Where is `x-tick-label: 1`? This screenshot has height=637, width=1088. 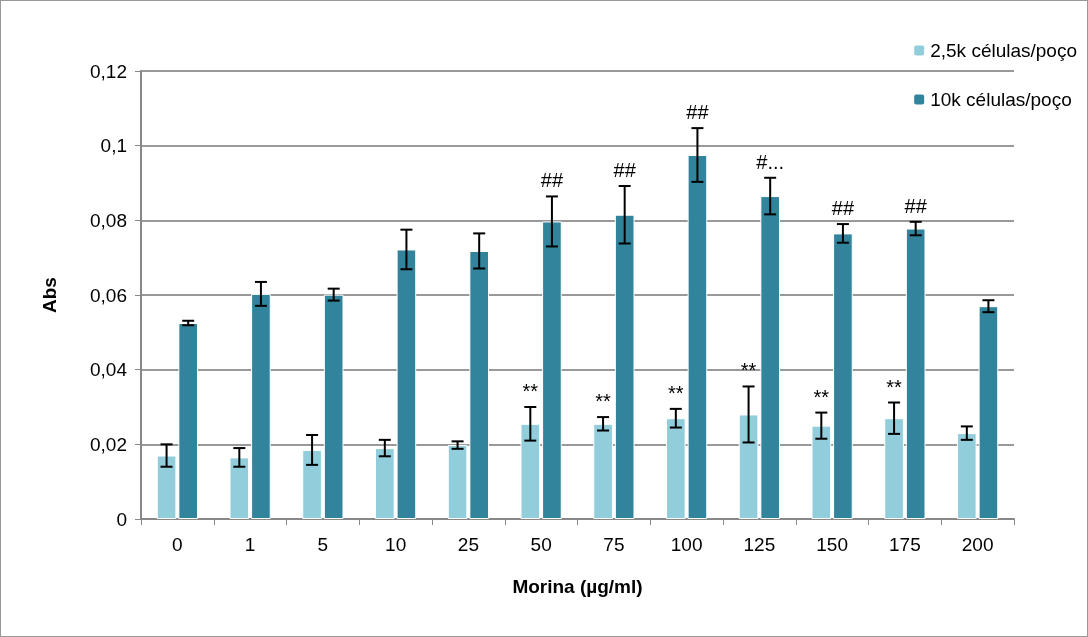
x-tick-label: 1 is located at coordinates (250, 544).